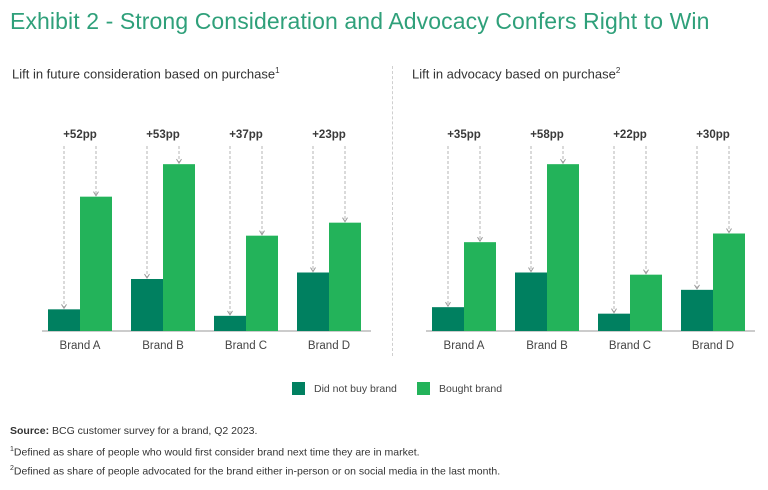 Image resolution: width=768 pixels, height=490 pixels. Describe the element at coordinates (423, 388) in the screenshot. I see `legend-swatch-bought` at that location.